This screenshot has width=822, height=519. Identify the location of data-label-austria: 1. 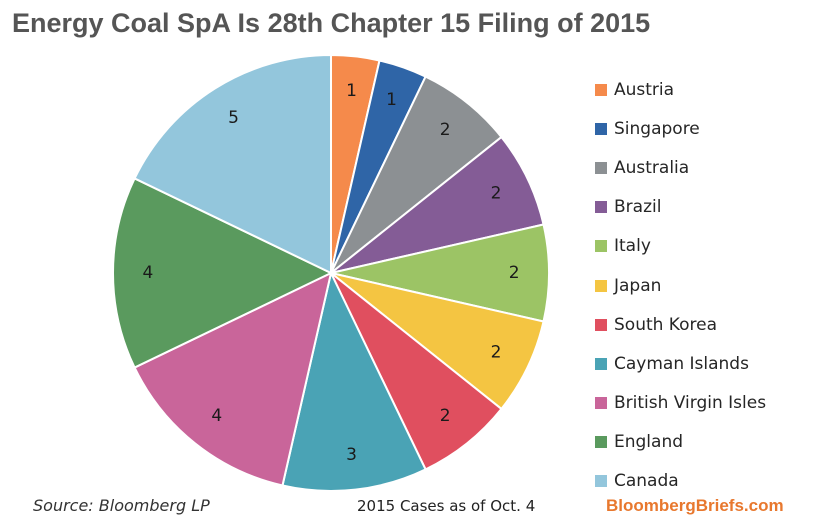
(351, 91).